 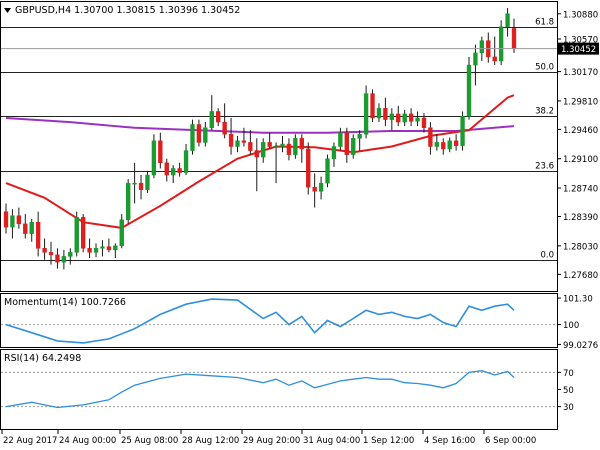 I want to click on current-price-box, so click(x=578, y=48).